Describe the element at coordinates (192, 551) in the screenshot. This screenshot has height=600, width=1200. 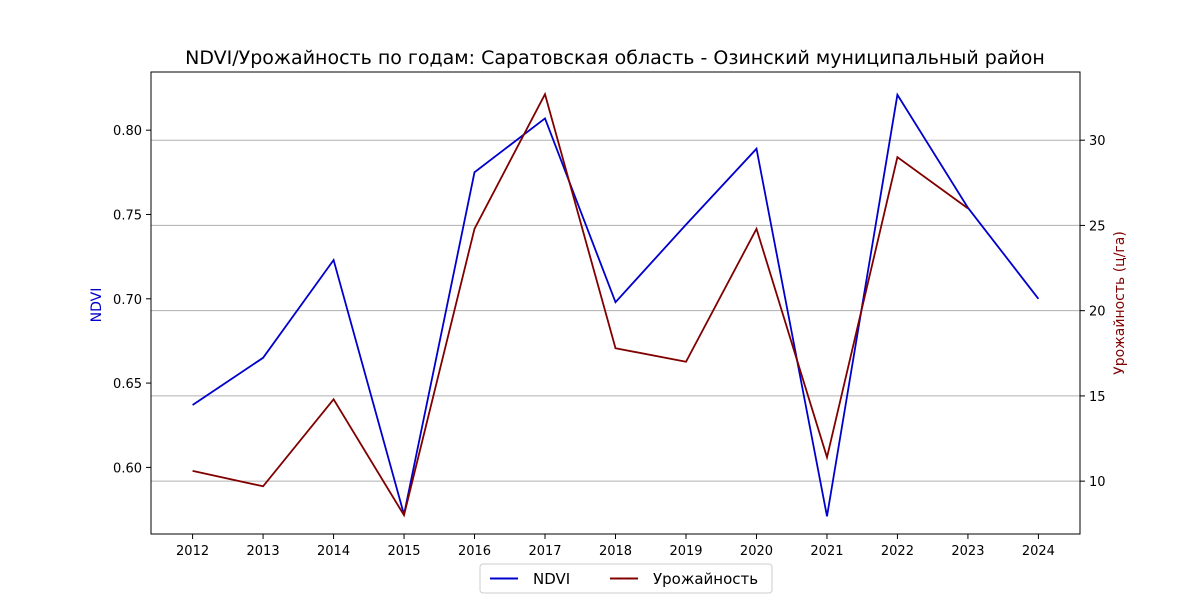
I see `x-tick-label: 2012` at that location.